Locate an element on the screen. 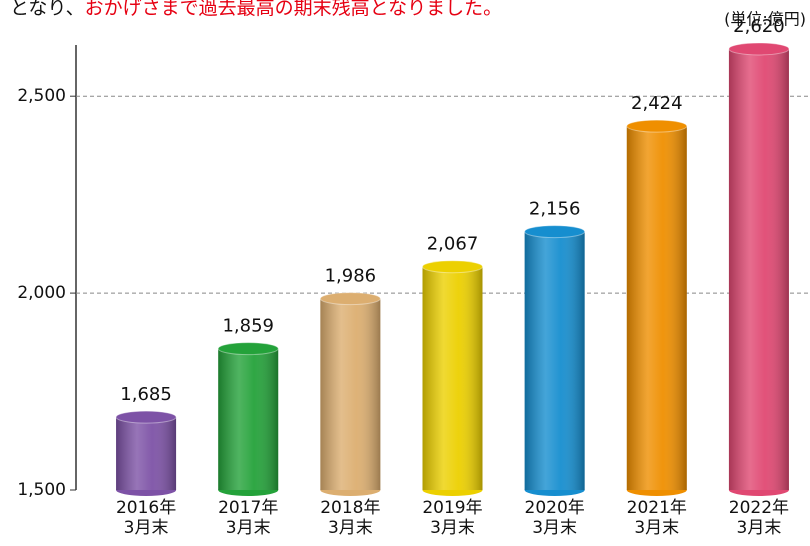 This screenshot has height=546, width=810. y-tick-label: 2,000 is located at coordinates (41, 293).